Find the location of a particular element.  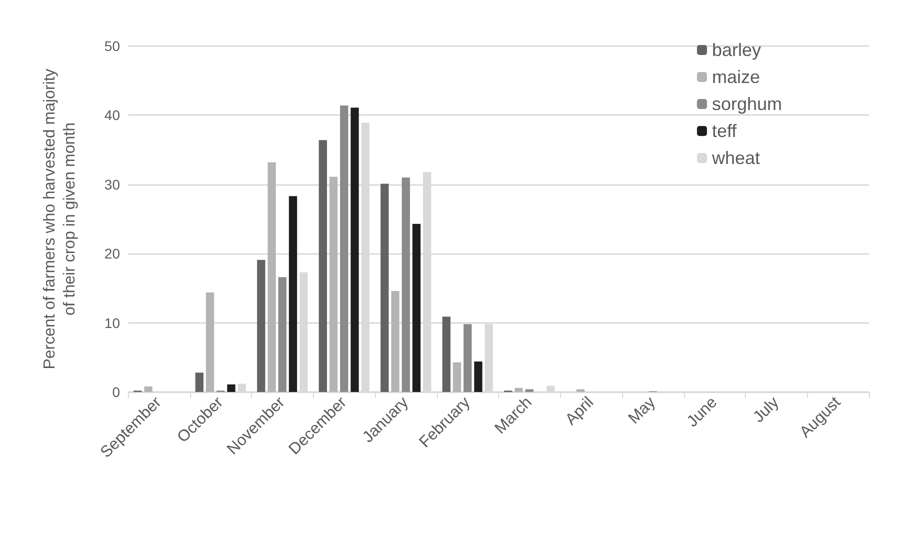

legend-label: barley is located at coordinates (736, 50).